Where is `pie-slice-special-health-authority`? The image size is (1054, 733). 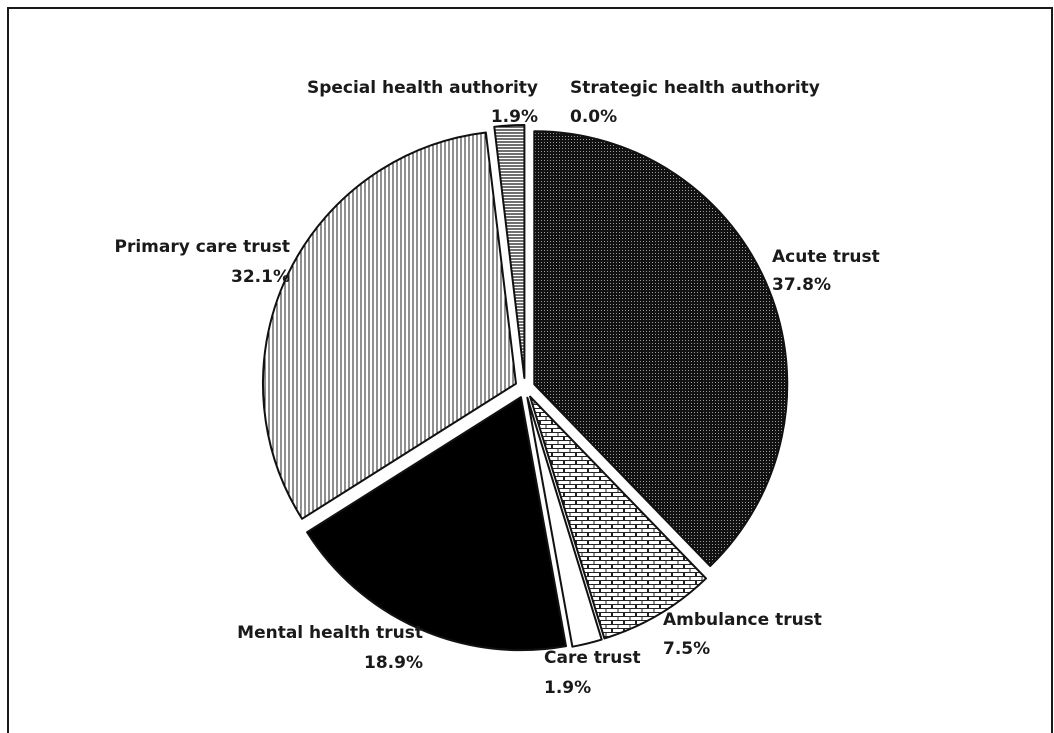
pie-slice-special-health-authority is located at coordinates (509, 252).